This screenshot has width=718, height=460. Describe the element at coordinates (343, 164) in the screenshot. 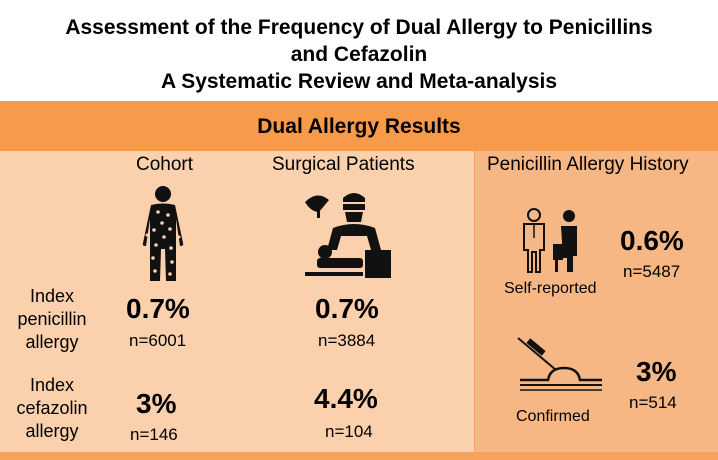

I see `column-header-surgical: Surgical Patients` at that location.